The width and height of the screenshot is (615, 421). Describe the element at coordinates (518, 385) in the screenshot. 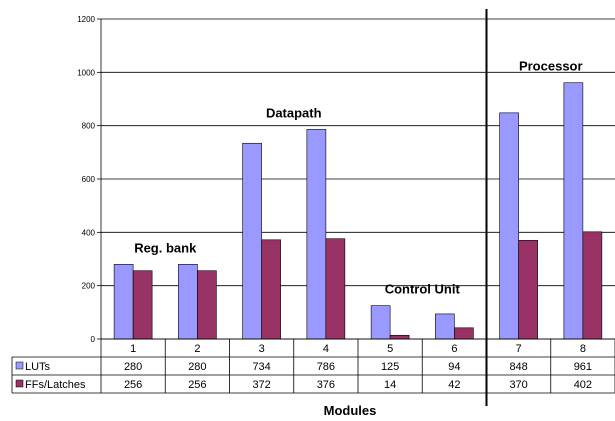

I see `data-label: 370` at that location.